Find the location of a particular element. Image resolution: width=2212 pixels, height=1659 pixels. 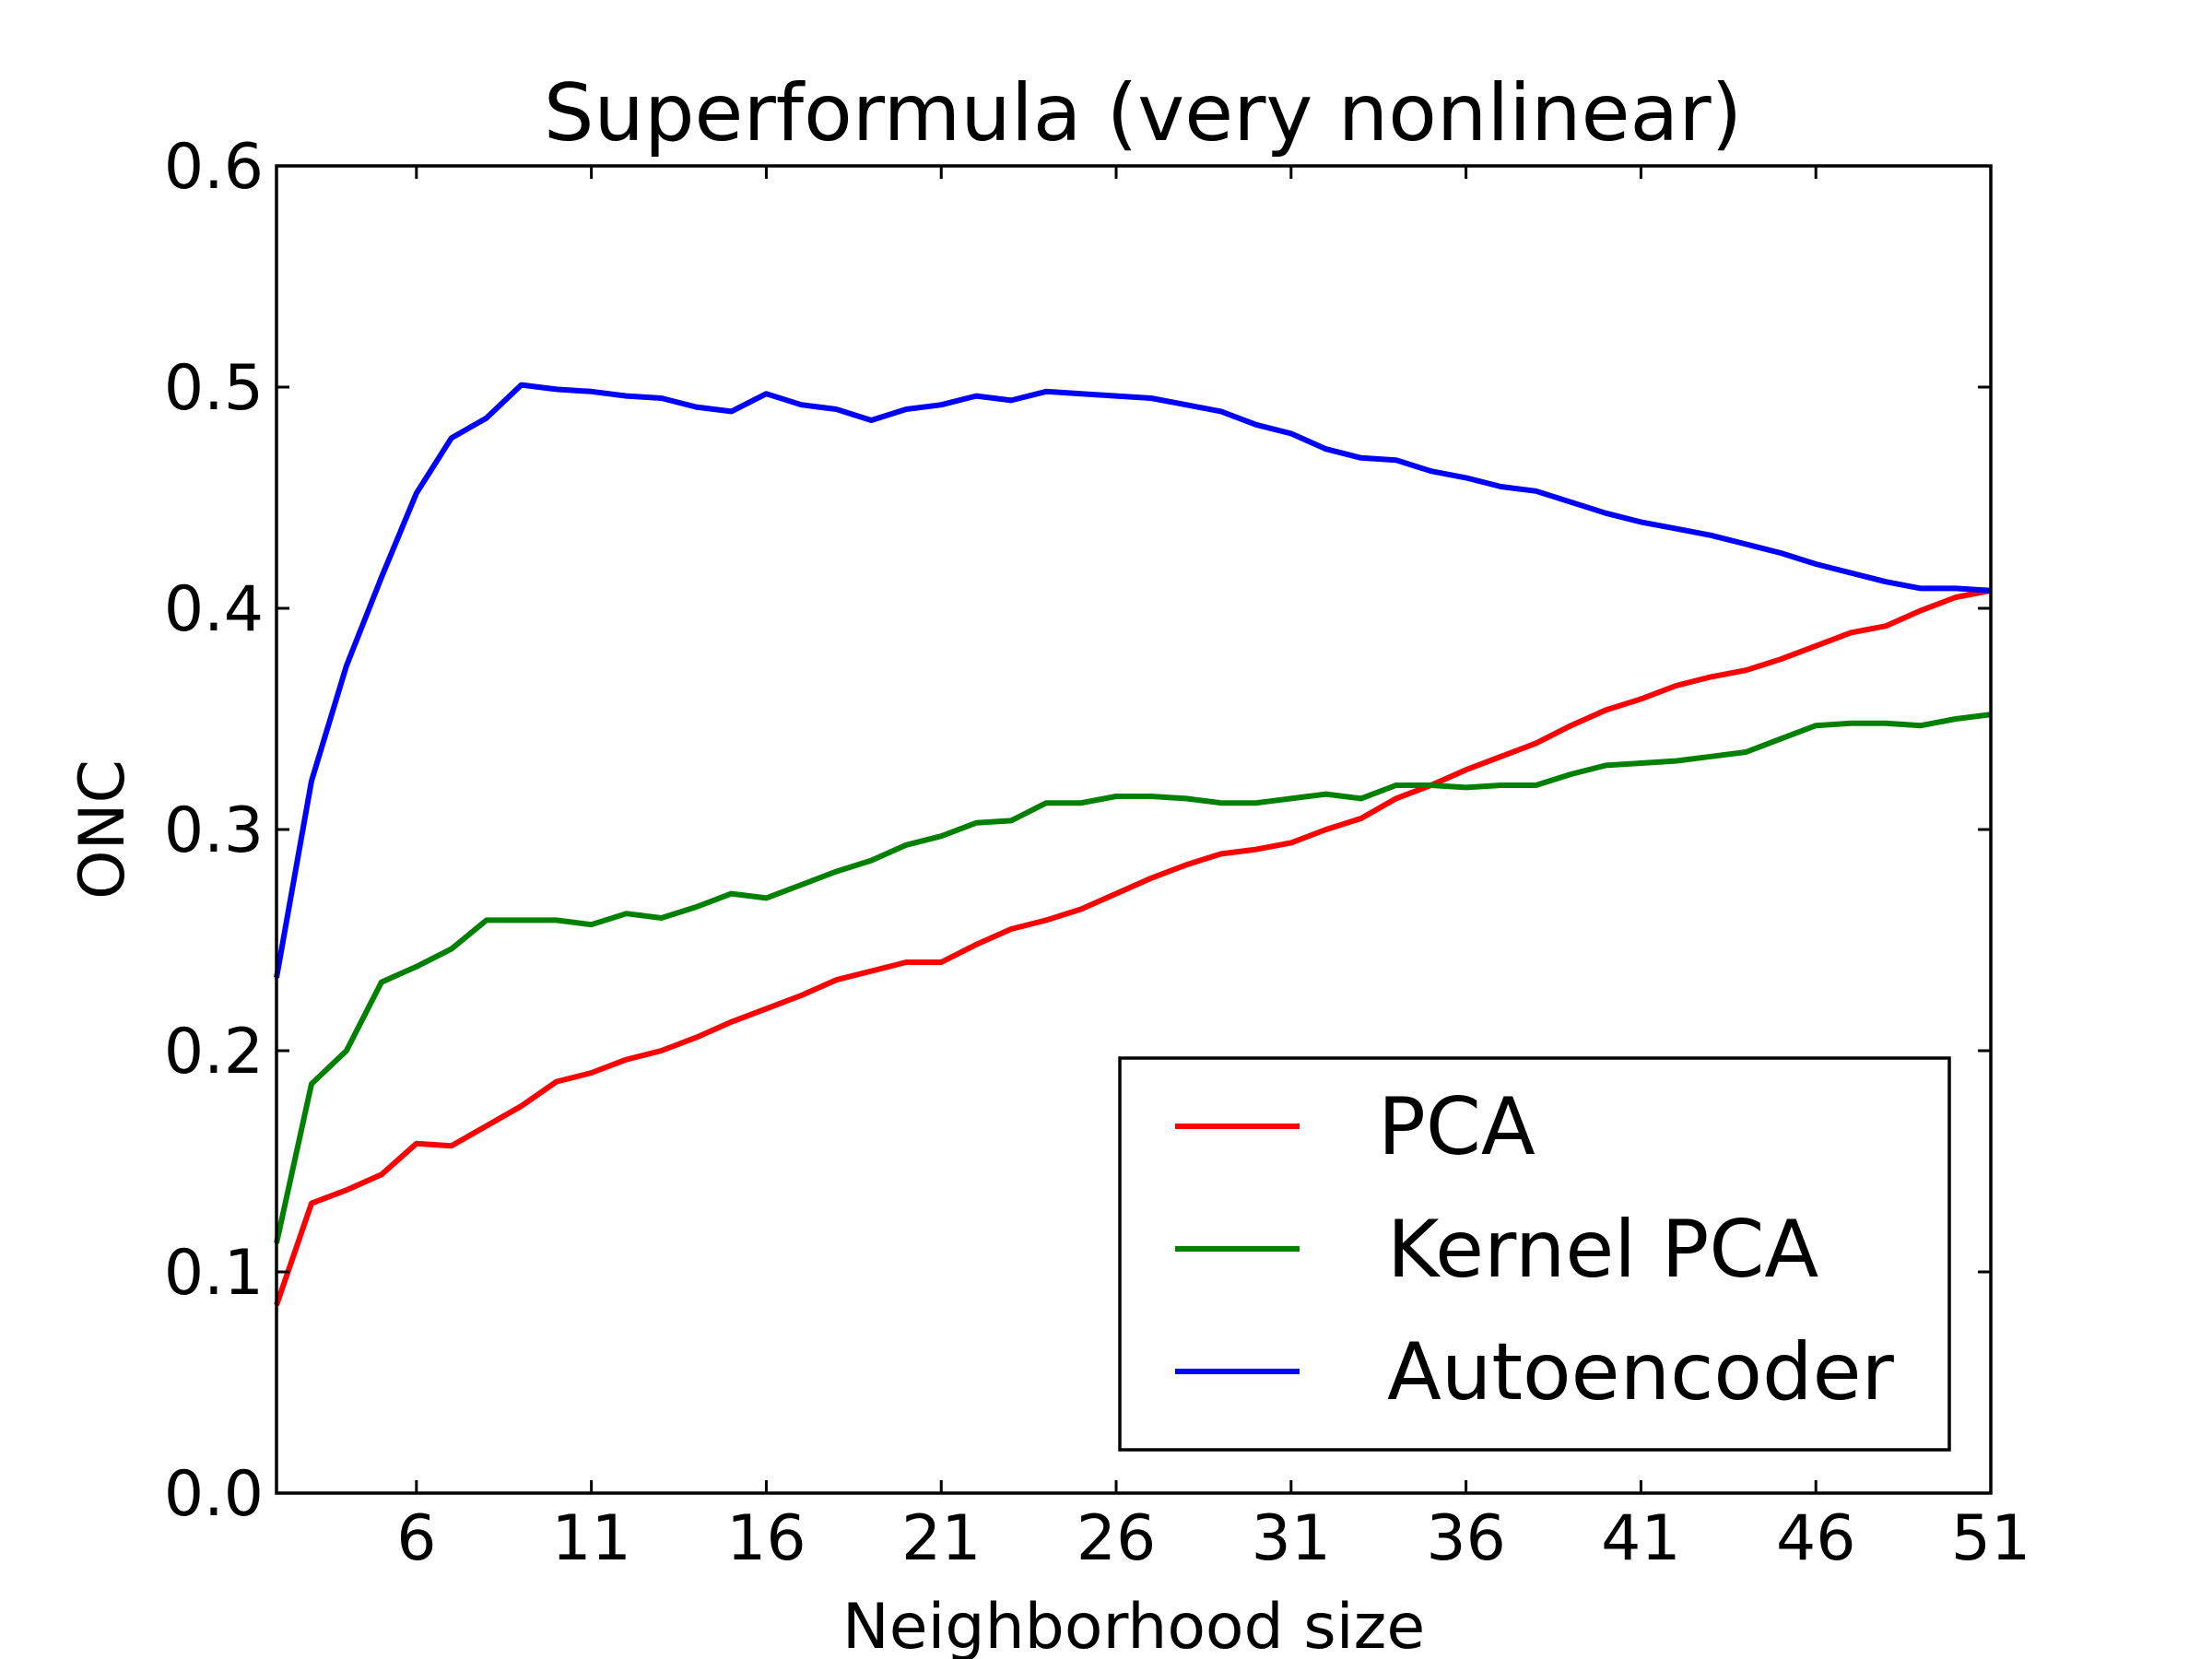

x-axis-label: Neighborhood size is located at coordinates (1133, 1625).